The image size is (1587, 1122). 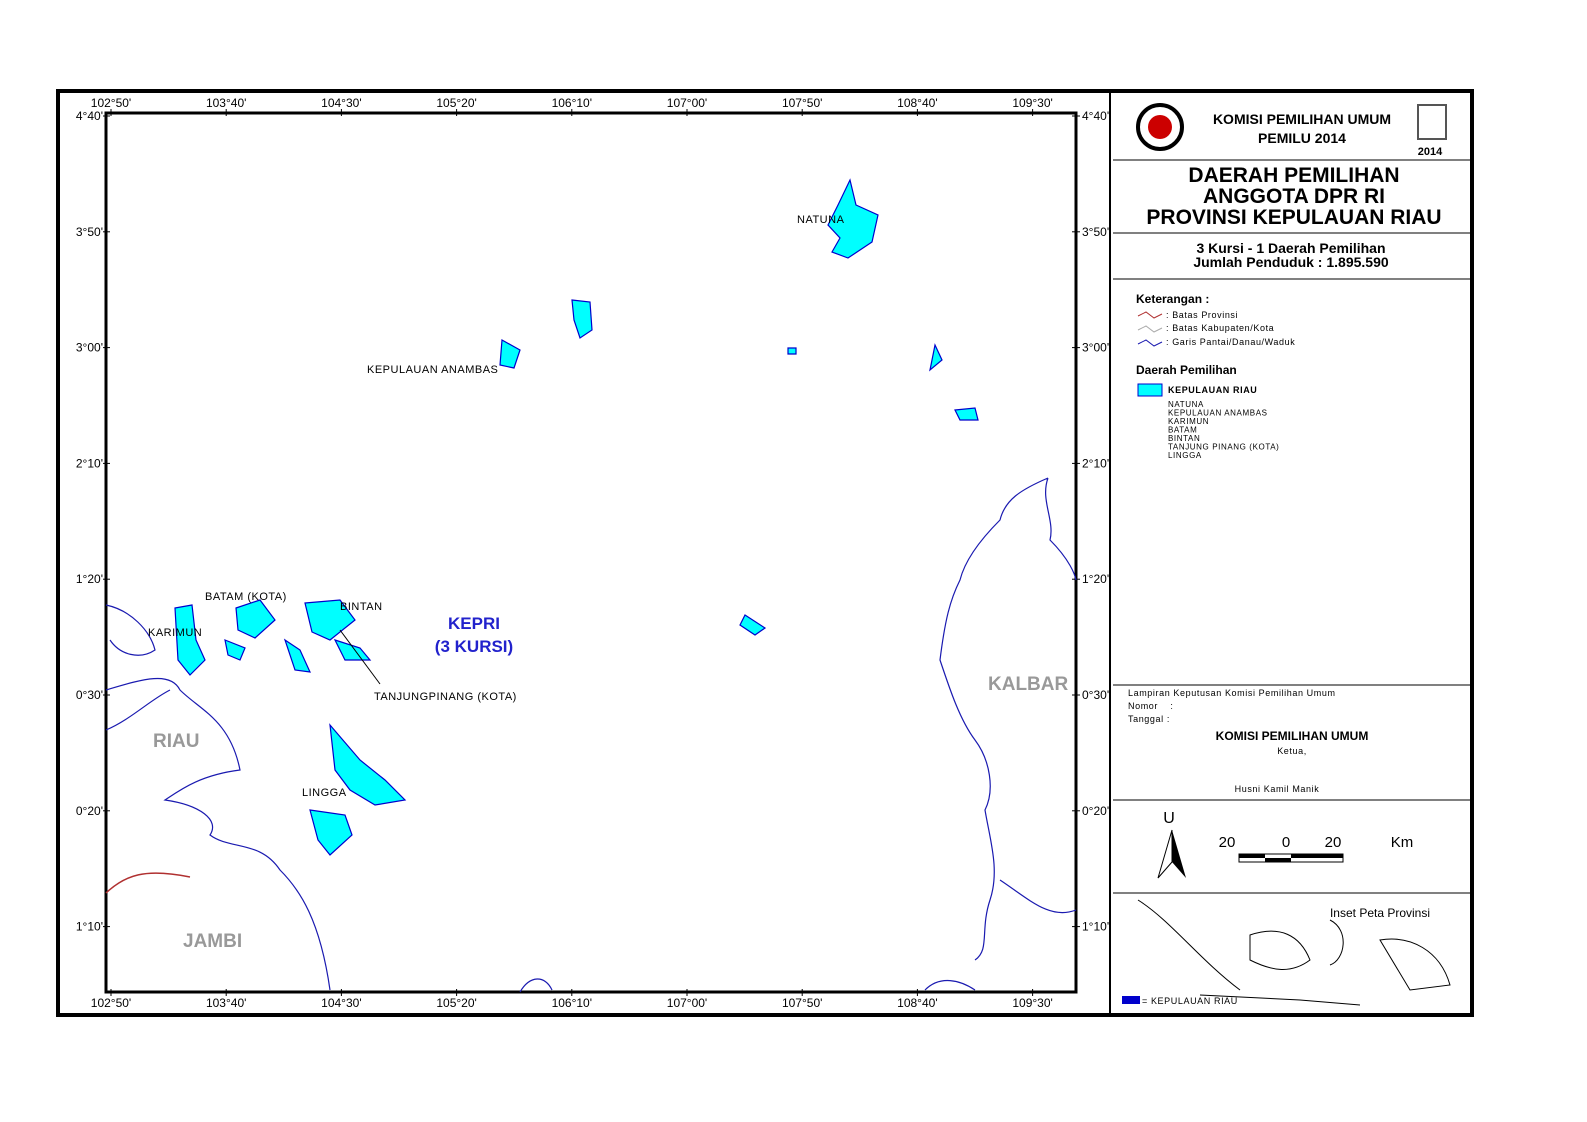 I want to click on logo-year: 2014, so click(x=1430, y=152).